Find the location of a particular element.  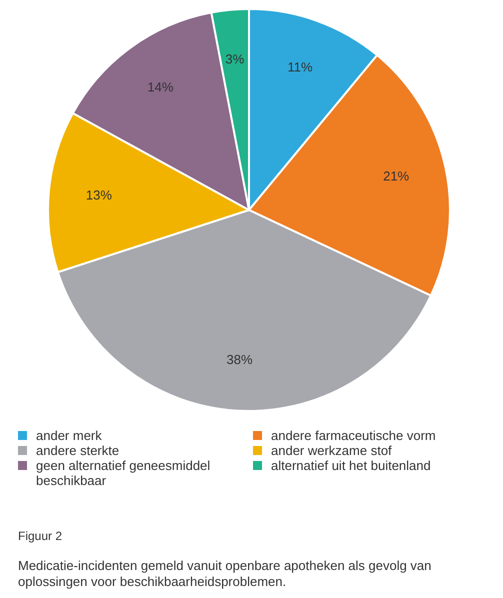

data-label: 11% is located at coordinates (301, 67).